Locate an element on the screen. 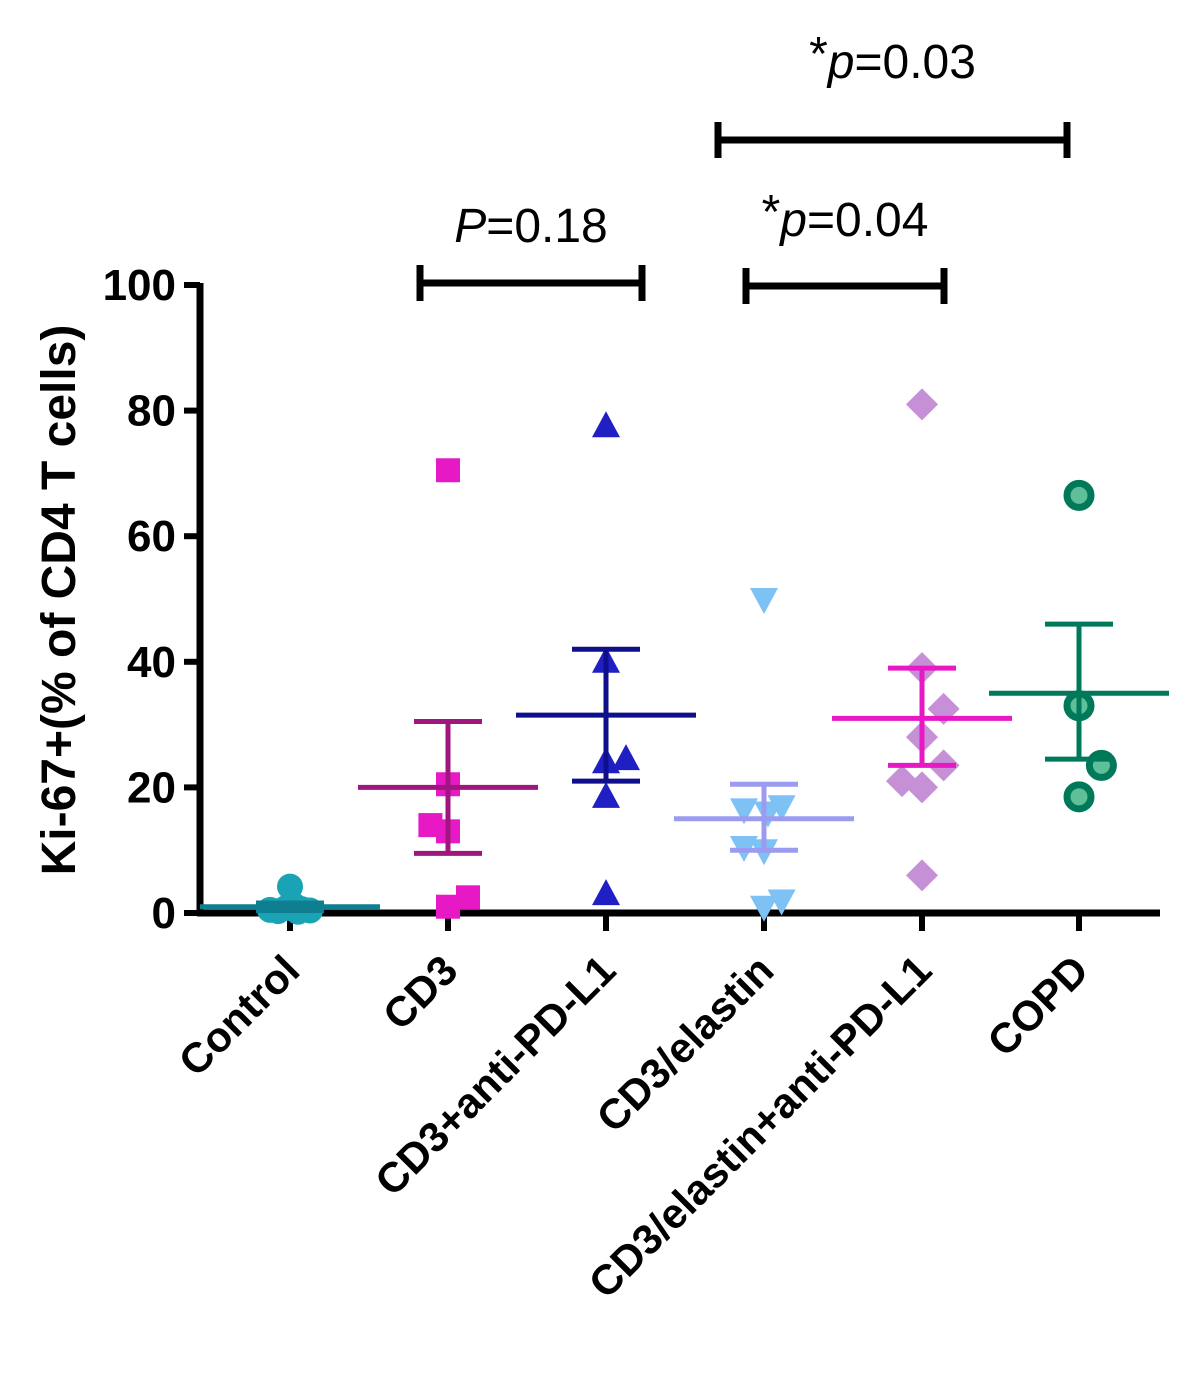 The width and height of the screenshot is (1186, 1379). y-tick-label: 80 is located at coordinates (151, 411).